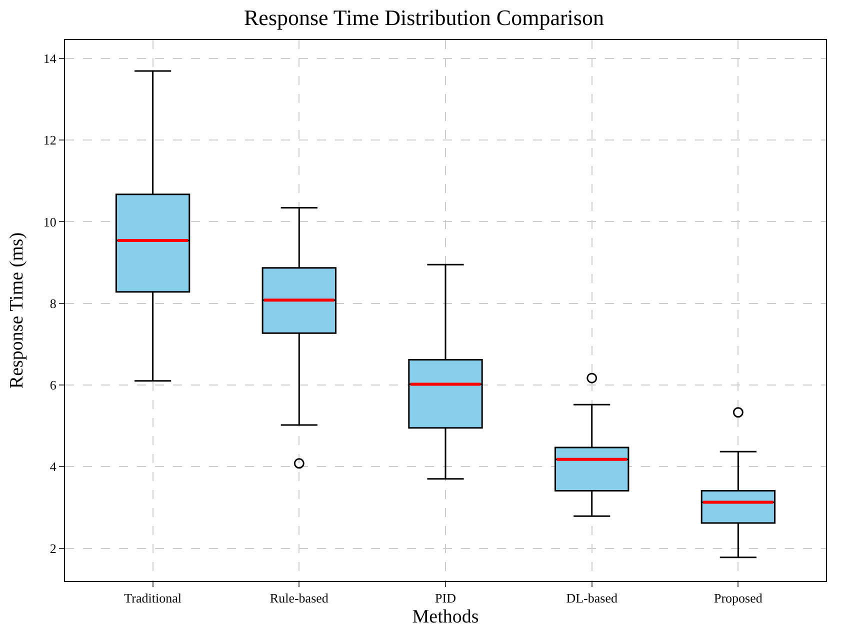  What do you see at coordinates (50, 58) in the screenshot?
I see `y-tick-label: 14` at bounding box center [50, 58].